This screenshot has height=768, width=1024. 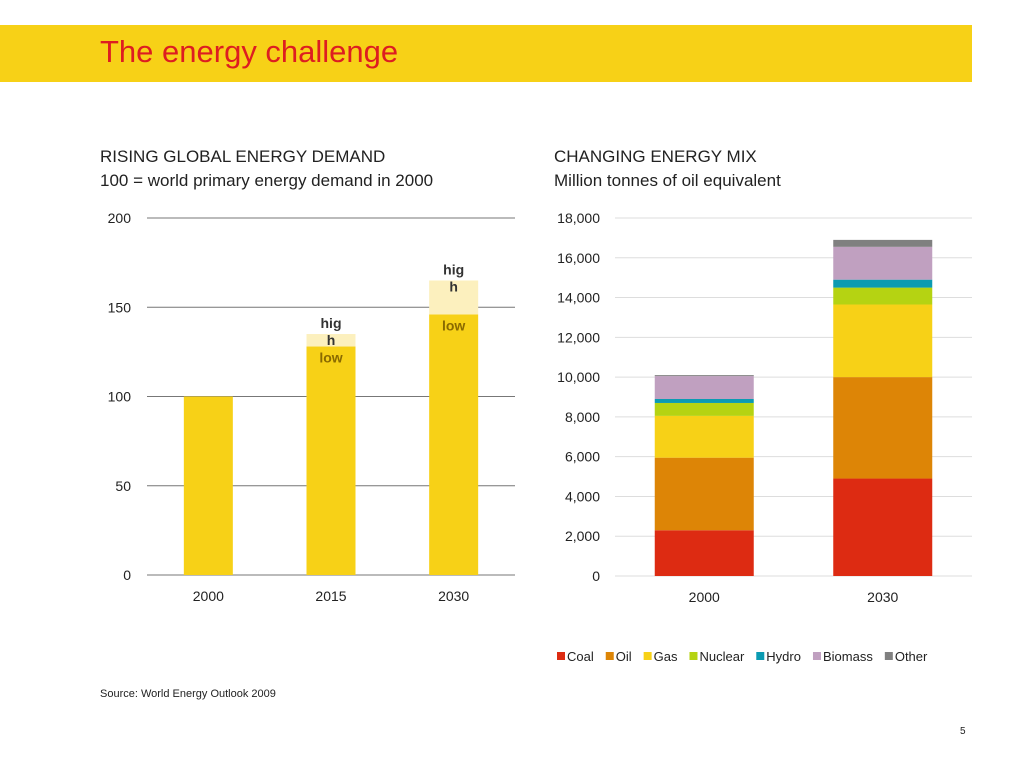 I want to click on legend-label-oil: Oil, so click(x=624, y=656).